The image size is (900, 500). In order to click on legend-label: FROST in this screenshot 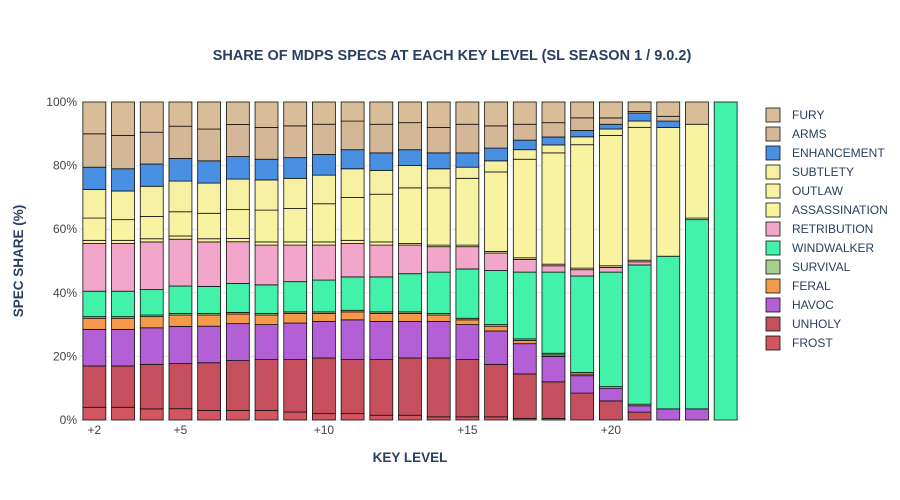, I will do `click(812, 343)`.